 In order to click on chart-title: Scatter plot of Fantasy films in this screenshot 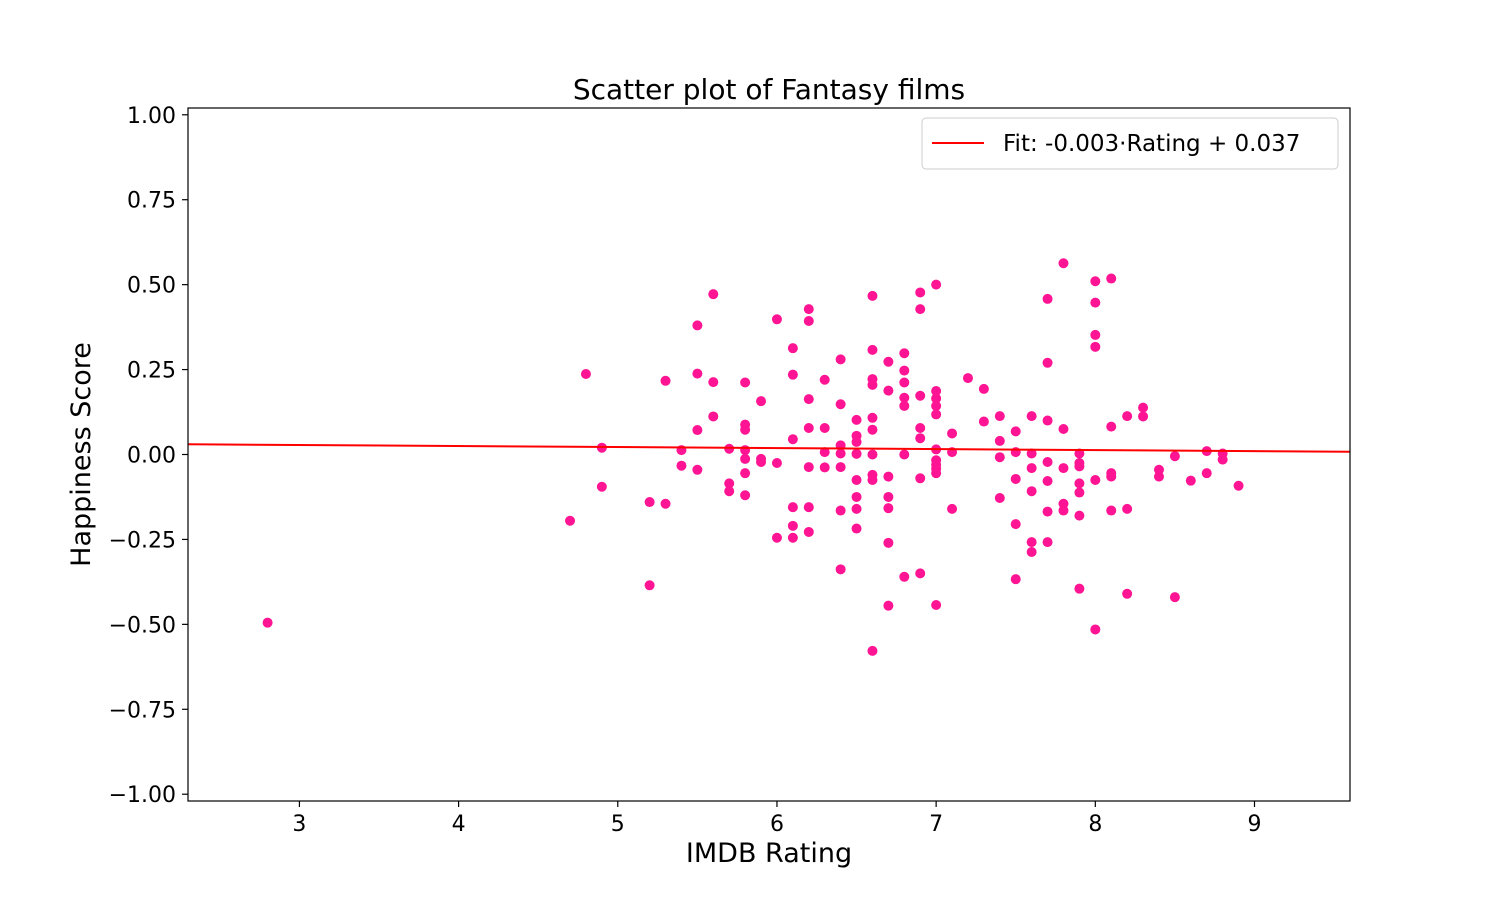, I will do `click(769, 89)`.